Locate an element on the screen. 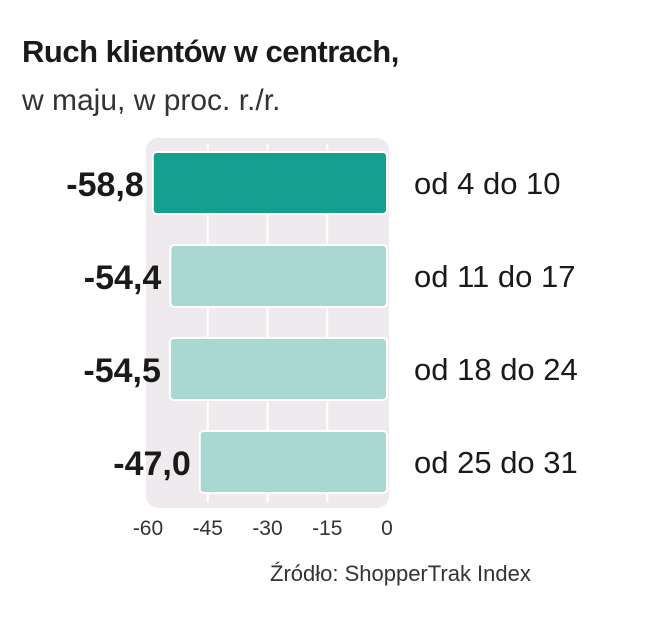  value-label-3: -54,5 is located at coordinates (122, 371).